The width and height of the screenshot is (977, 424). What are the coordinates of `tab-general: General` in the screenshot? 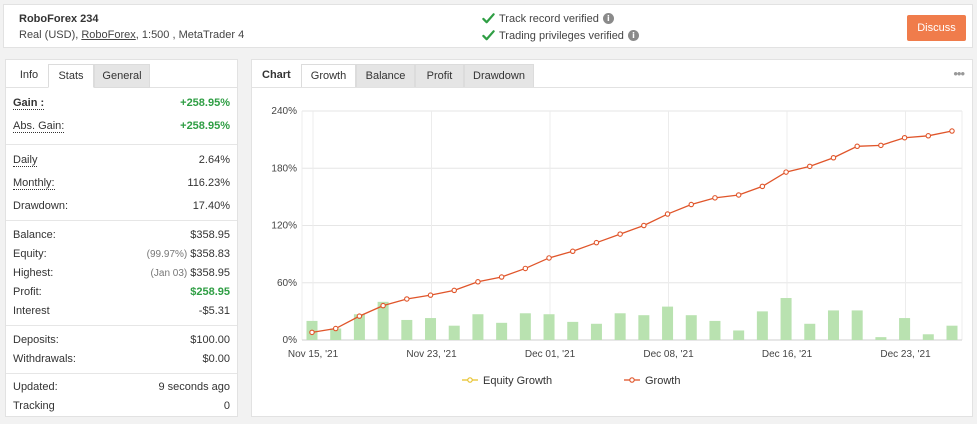 It's located at (122, 76).